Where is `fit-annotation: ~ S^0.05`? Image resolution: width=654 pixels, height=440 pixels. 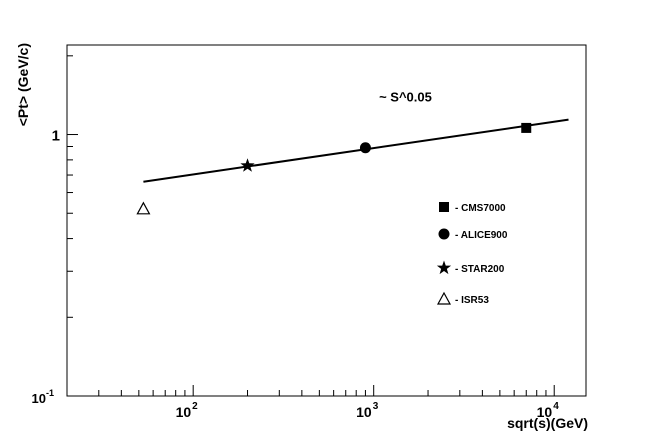
fit-annotation: ~ S^0.05 is located at coordinates (405, 96).